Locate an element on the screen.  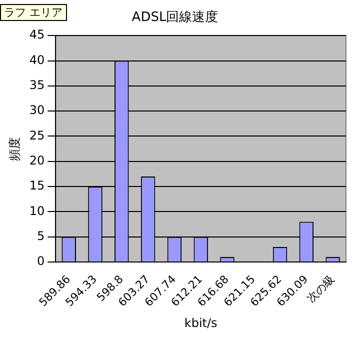
y-tick-label: 5 is located at coordinates (41, 236).